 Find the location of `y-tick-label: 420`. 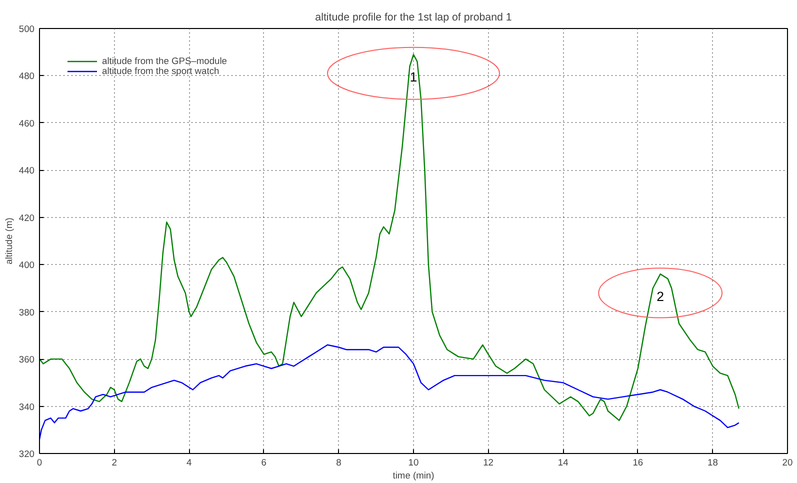

y-tick-label: 420 is located at coordinates (26, 217).